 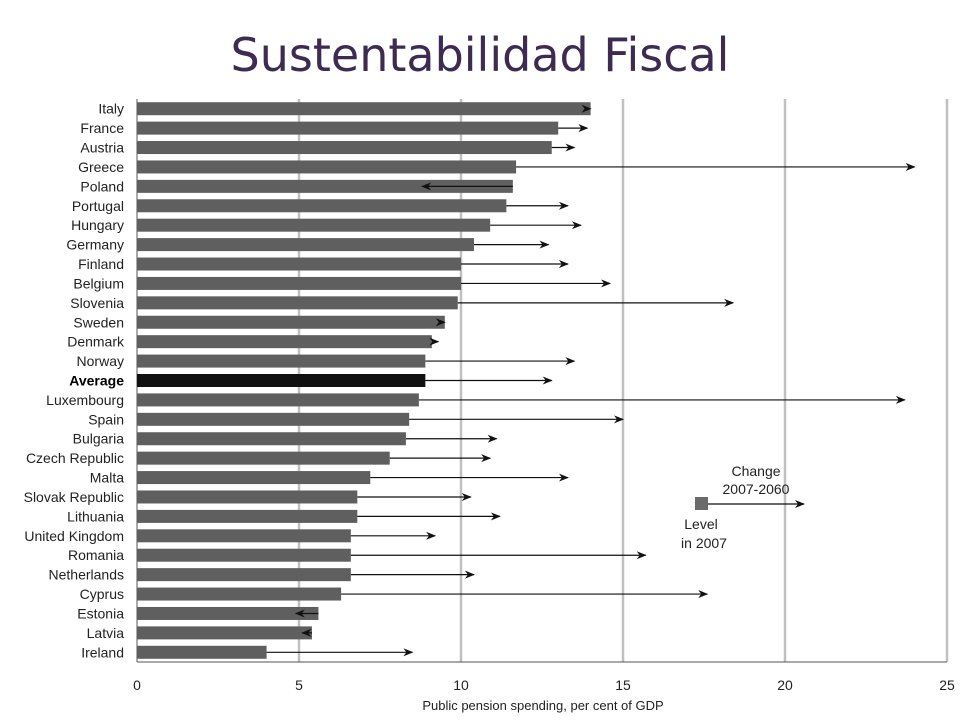 I want to click on bar-bulgaria, so click(x=271, y=439).